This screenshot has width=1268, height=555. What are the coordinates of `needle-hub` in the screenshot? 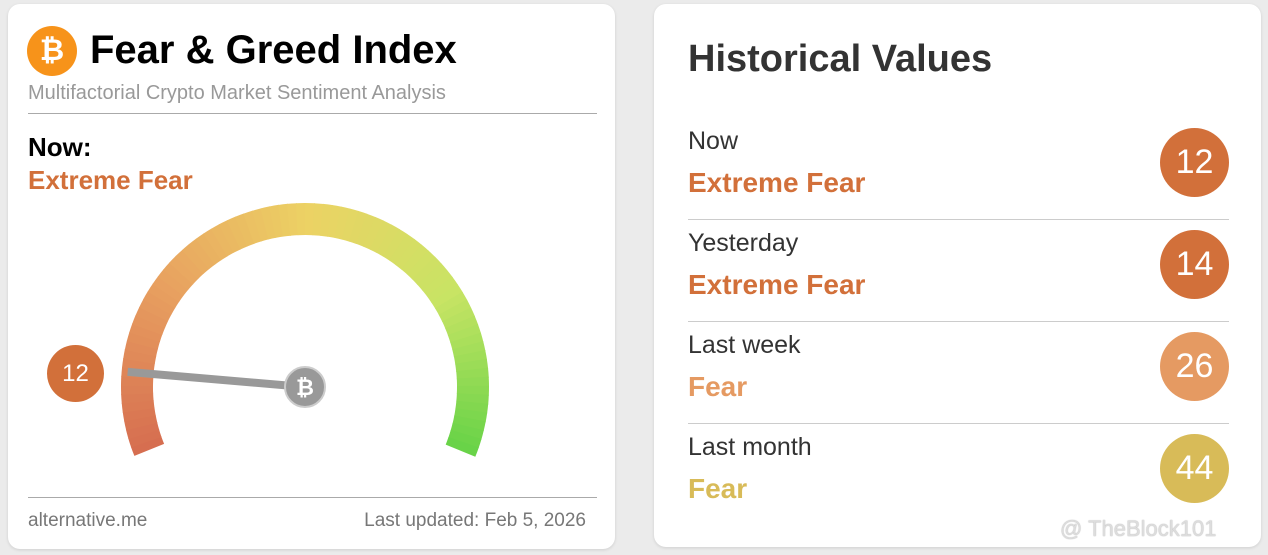 It's located at (305, 387).